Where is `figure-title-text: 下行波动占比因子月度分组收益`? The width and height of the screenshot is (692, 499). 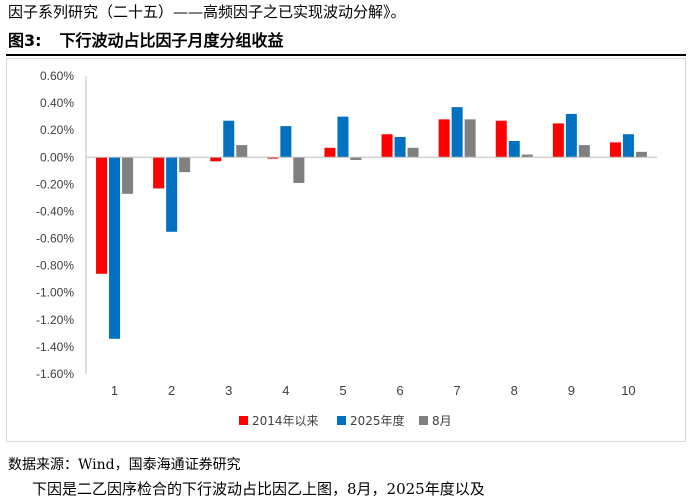
figure-title-text: 下行波动占比因子月度分组收益 is located at coordinates (171, 40).